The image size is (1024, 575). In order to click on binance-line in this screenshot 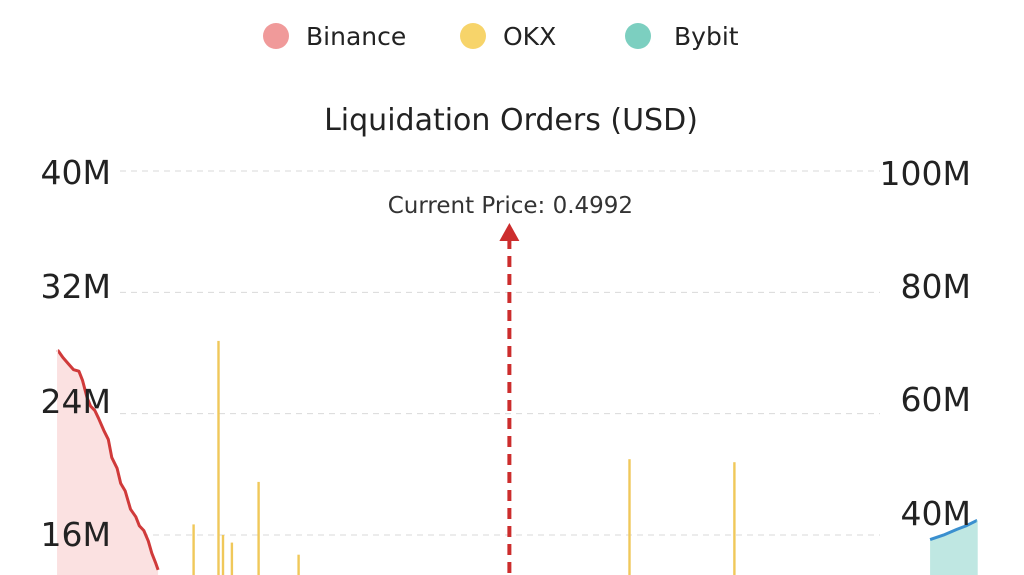, I will do `click(108, 460)`.